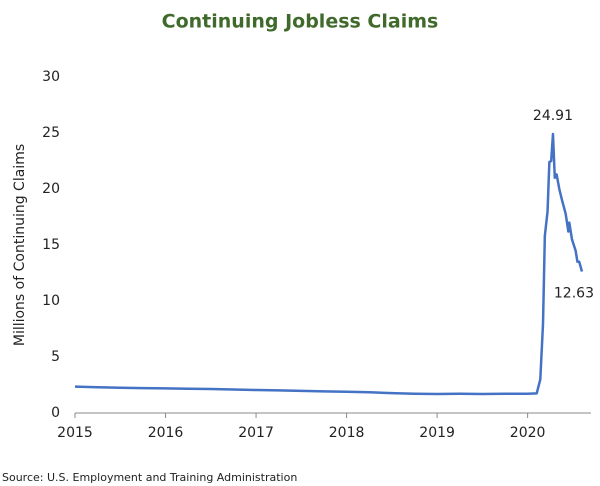  Describe the element at coordinates (51, 133) in the screenshot. I see `y-tick-label: 25` at that location.